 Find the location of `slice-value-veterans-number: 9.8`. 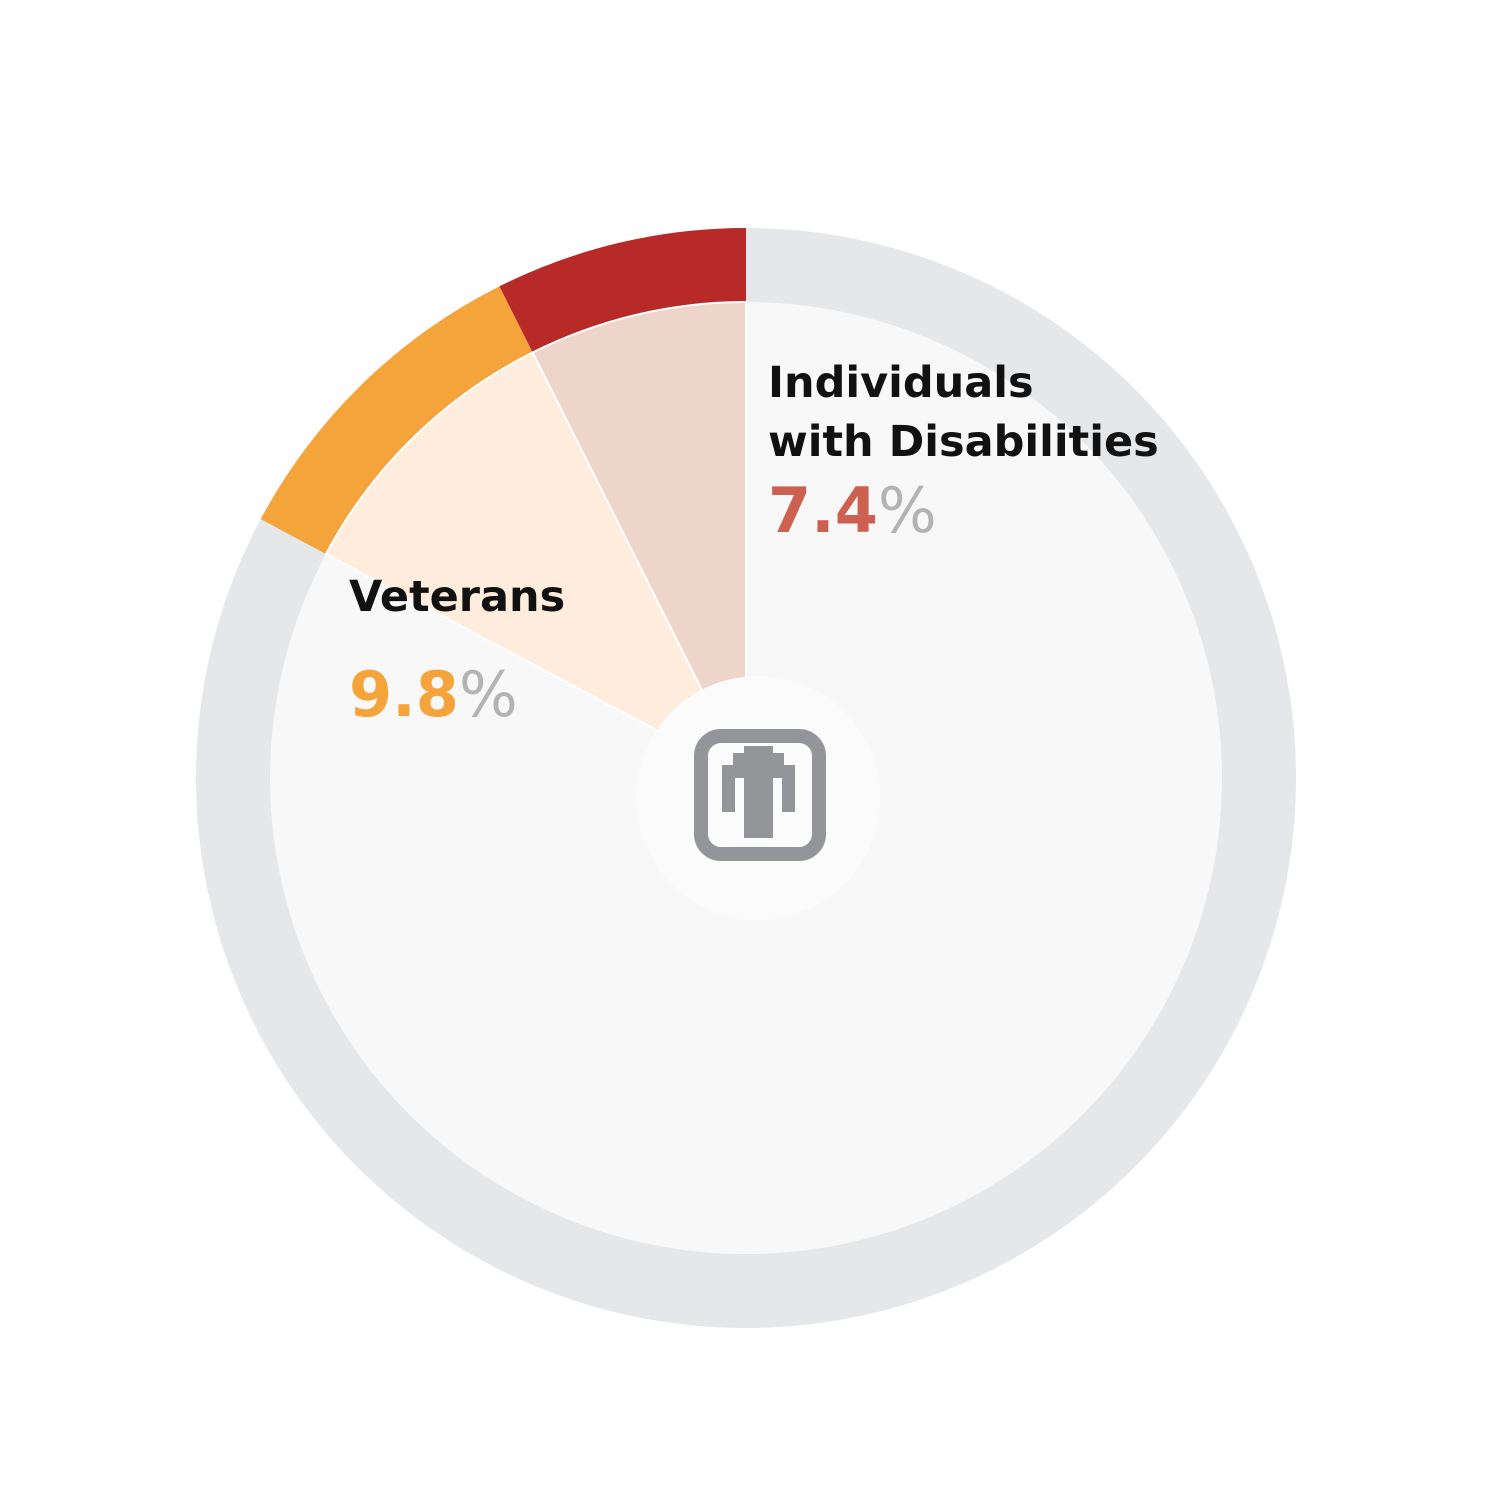

slice-value-veterans-number: 9.8 is located at coordinates (404, 694).